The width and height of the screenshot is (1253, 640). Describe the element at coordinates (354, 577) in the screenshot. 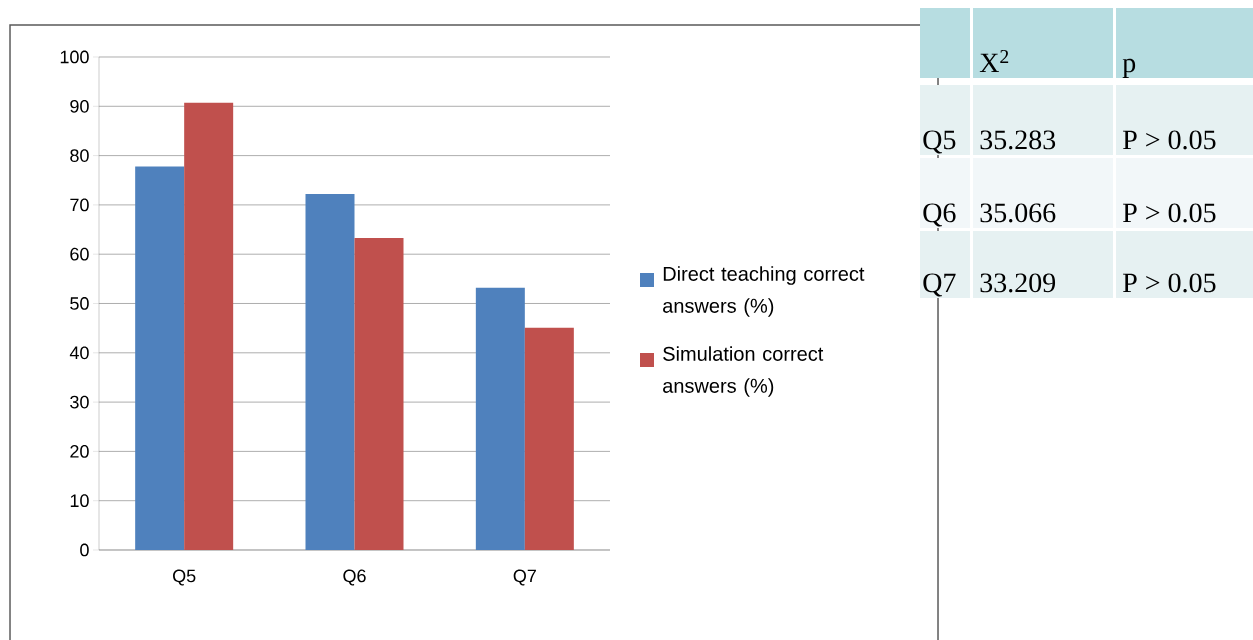

I see `x-tick-label: Q6` at that location.